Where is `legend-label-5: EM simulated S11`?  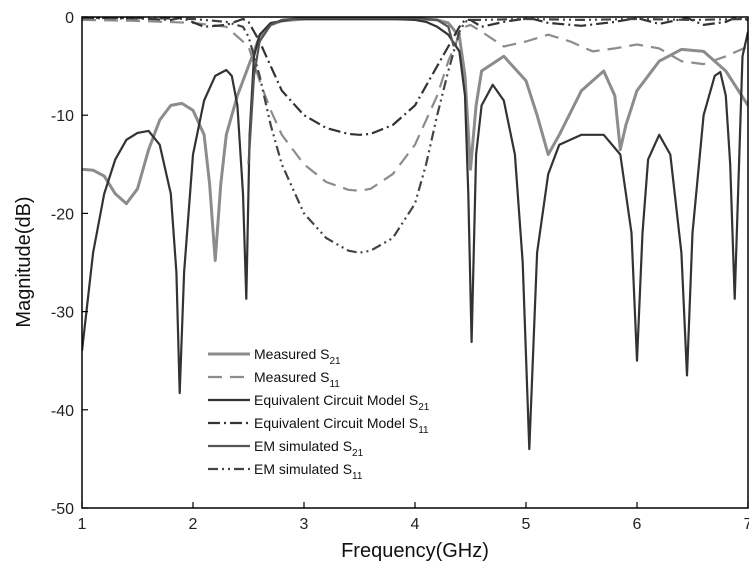 legend-label-5: EM simulated S11 is located at coordinates (308, 471).